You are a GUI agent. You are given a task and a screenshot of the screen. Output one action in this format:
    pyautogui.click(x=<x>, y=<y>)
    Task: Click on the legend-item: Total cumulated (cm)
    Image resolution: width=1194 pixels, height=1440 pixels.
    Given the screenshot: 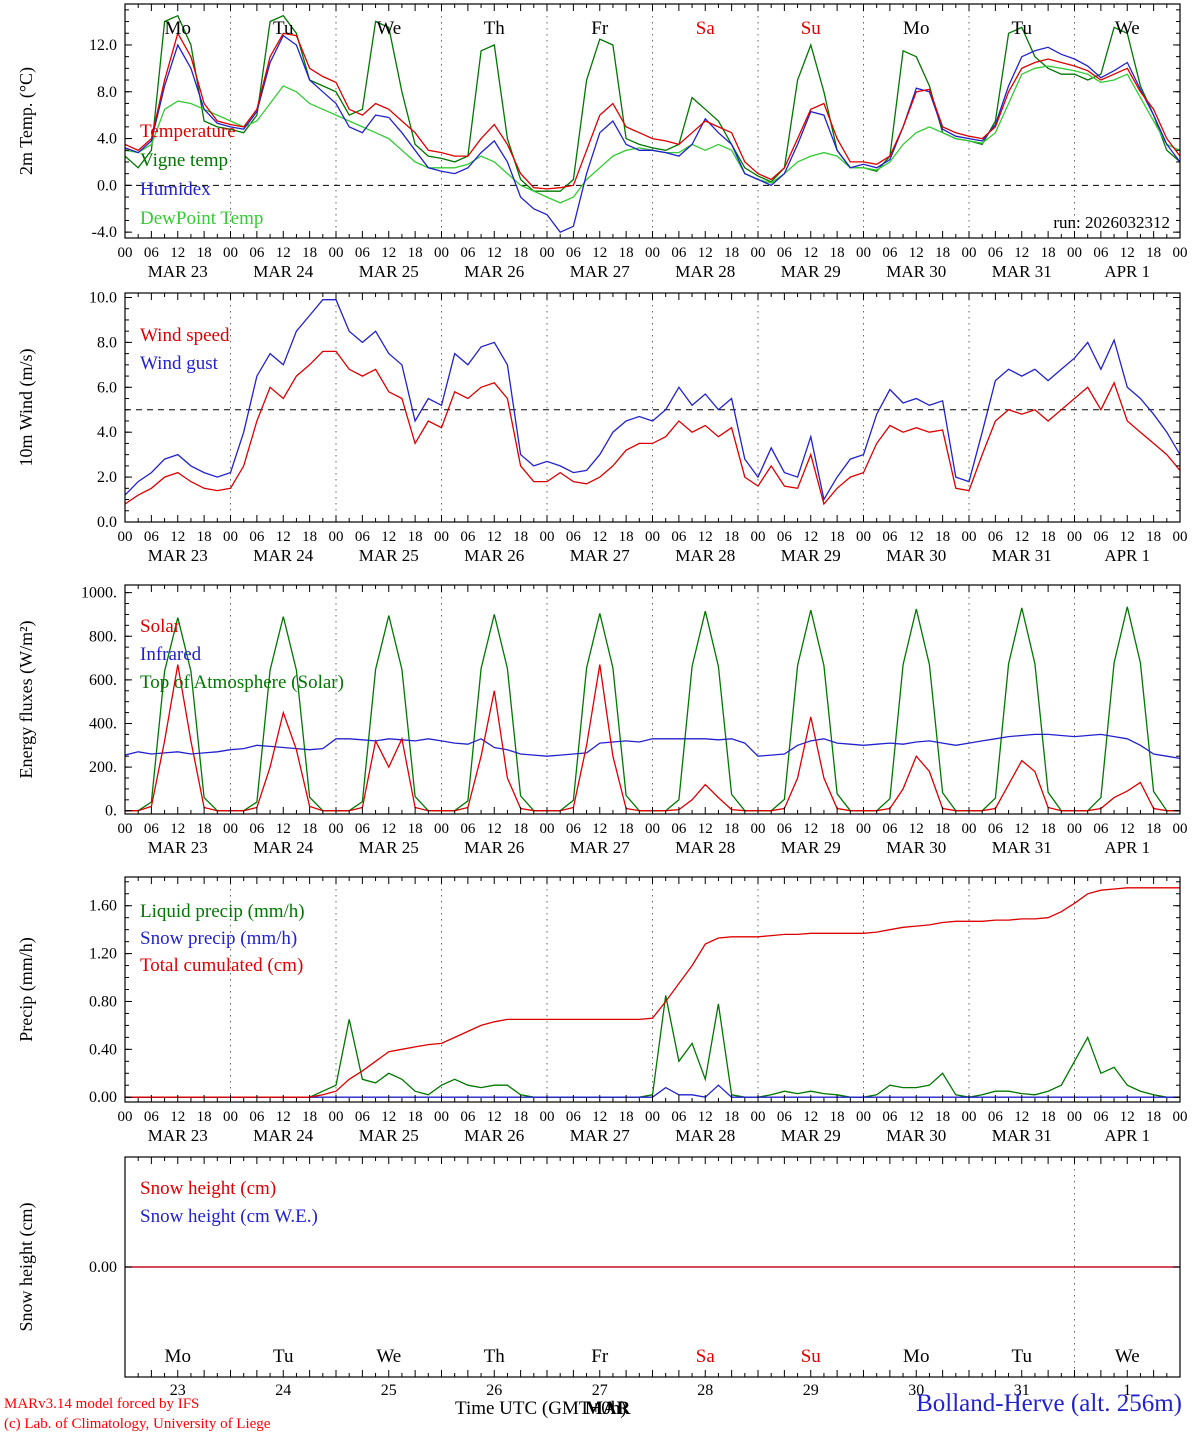 What is the action you would take?
    pyautogui.click(x=221, y=965)
    